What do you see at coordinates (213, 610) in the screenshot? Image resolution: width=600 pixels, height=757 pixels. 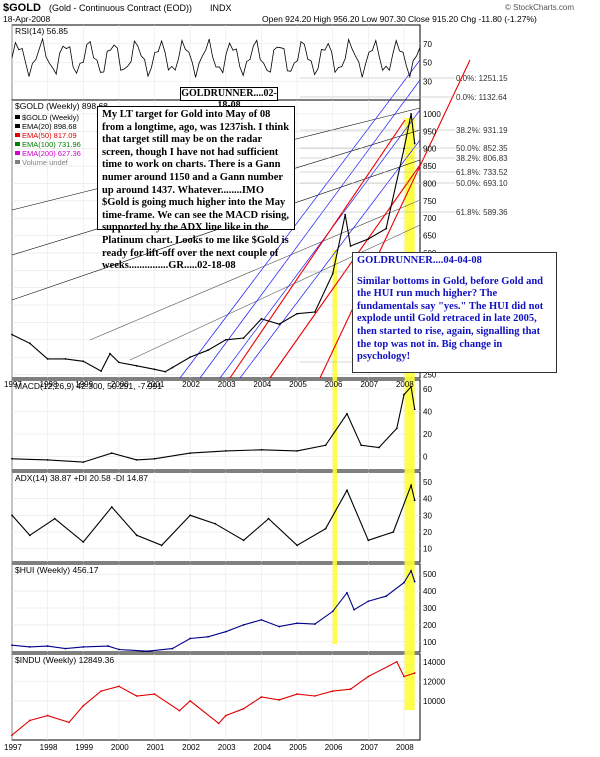 I see `series-hui-line` at bounding box center [213, 610].